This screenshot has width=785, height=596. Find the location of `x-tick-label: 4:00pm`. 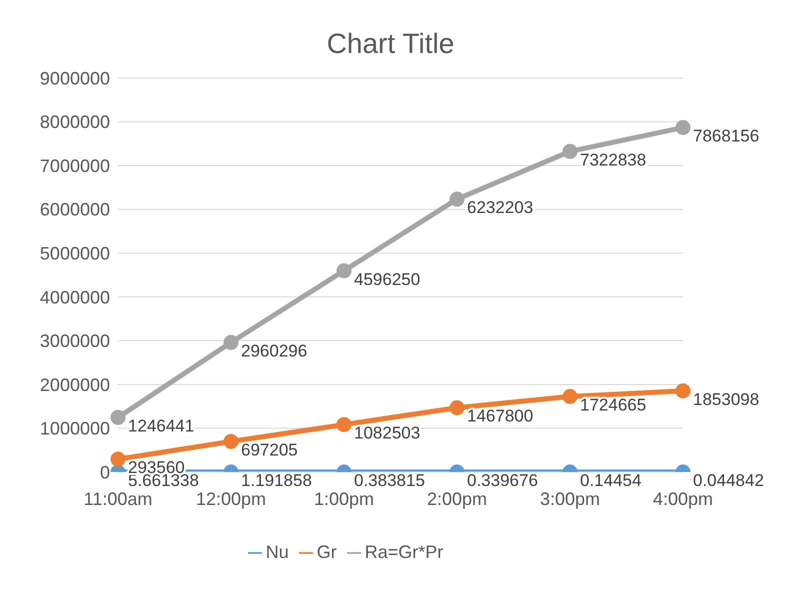

x-tick-label: 4:00pm is located at coordinates (683, 498).